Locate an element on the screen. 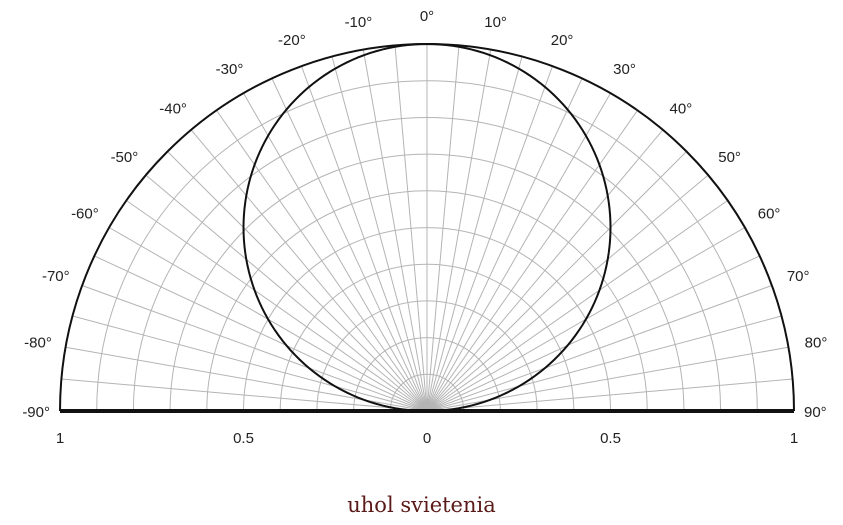 The height and width of the screenshot is (525, 843). angle-tick-label: -40° is located at coordinates (173, 108).